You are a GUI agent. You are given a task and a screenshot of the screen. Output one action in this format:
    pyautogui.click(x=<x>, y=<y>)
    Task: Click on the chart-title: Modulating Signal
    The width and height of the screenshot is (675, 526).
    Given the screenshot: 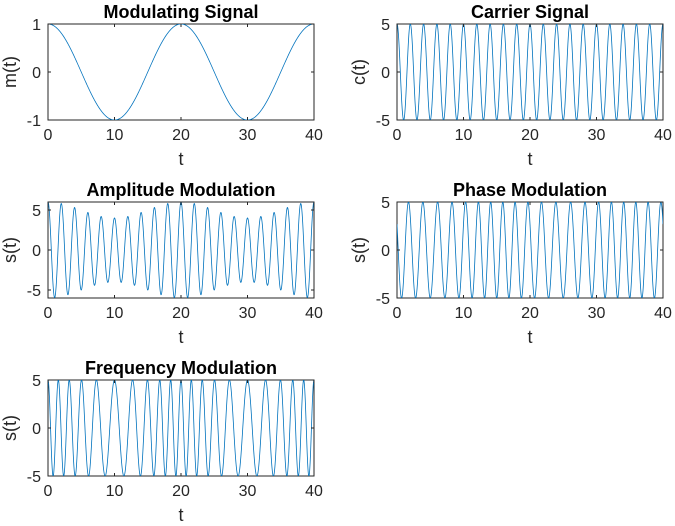 What is the action you would take?
    pyautogui.click(x=181, y=12)
    